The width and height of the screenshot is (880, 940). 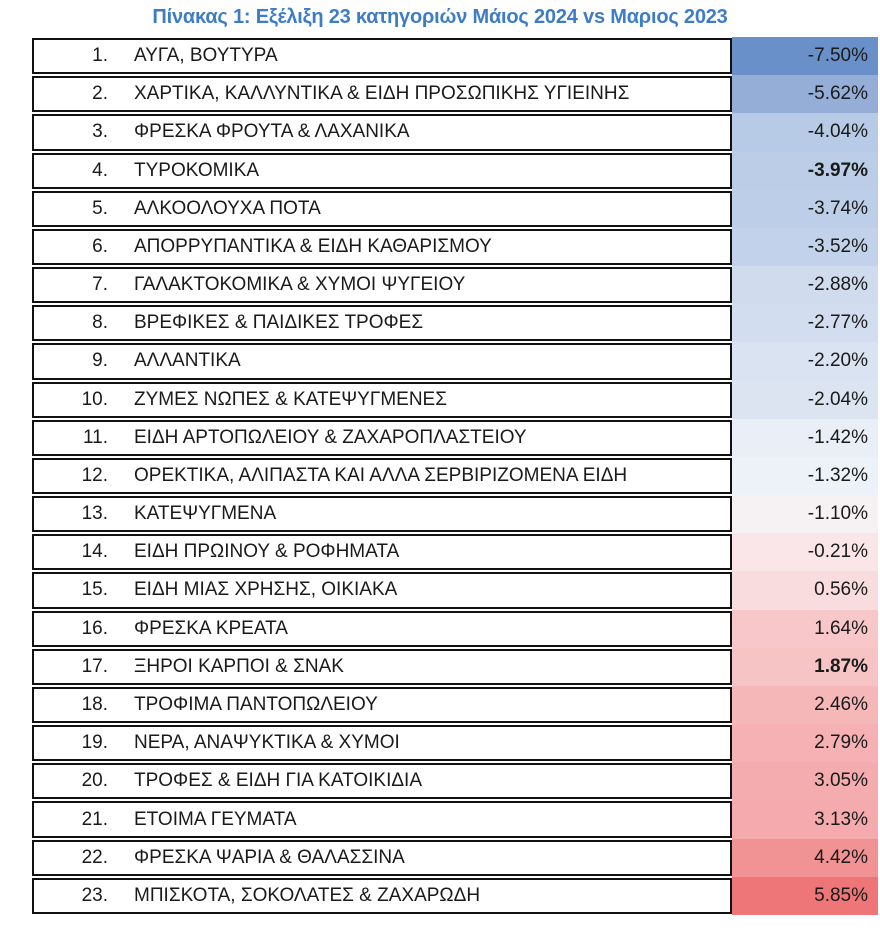 I want to click on category-cell: 8. ΒΡΕΦΙΚΕΣ & ΠΑΙΔΙΚΕΣ ΤΡΟΦΕΣ, so click(x=382, y=323).